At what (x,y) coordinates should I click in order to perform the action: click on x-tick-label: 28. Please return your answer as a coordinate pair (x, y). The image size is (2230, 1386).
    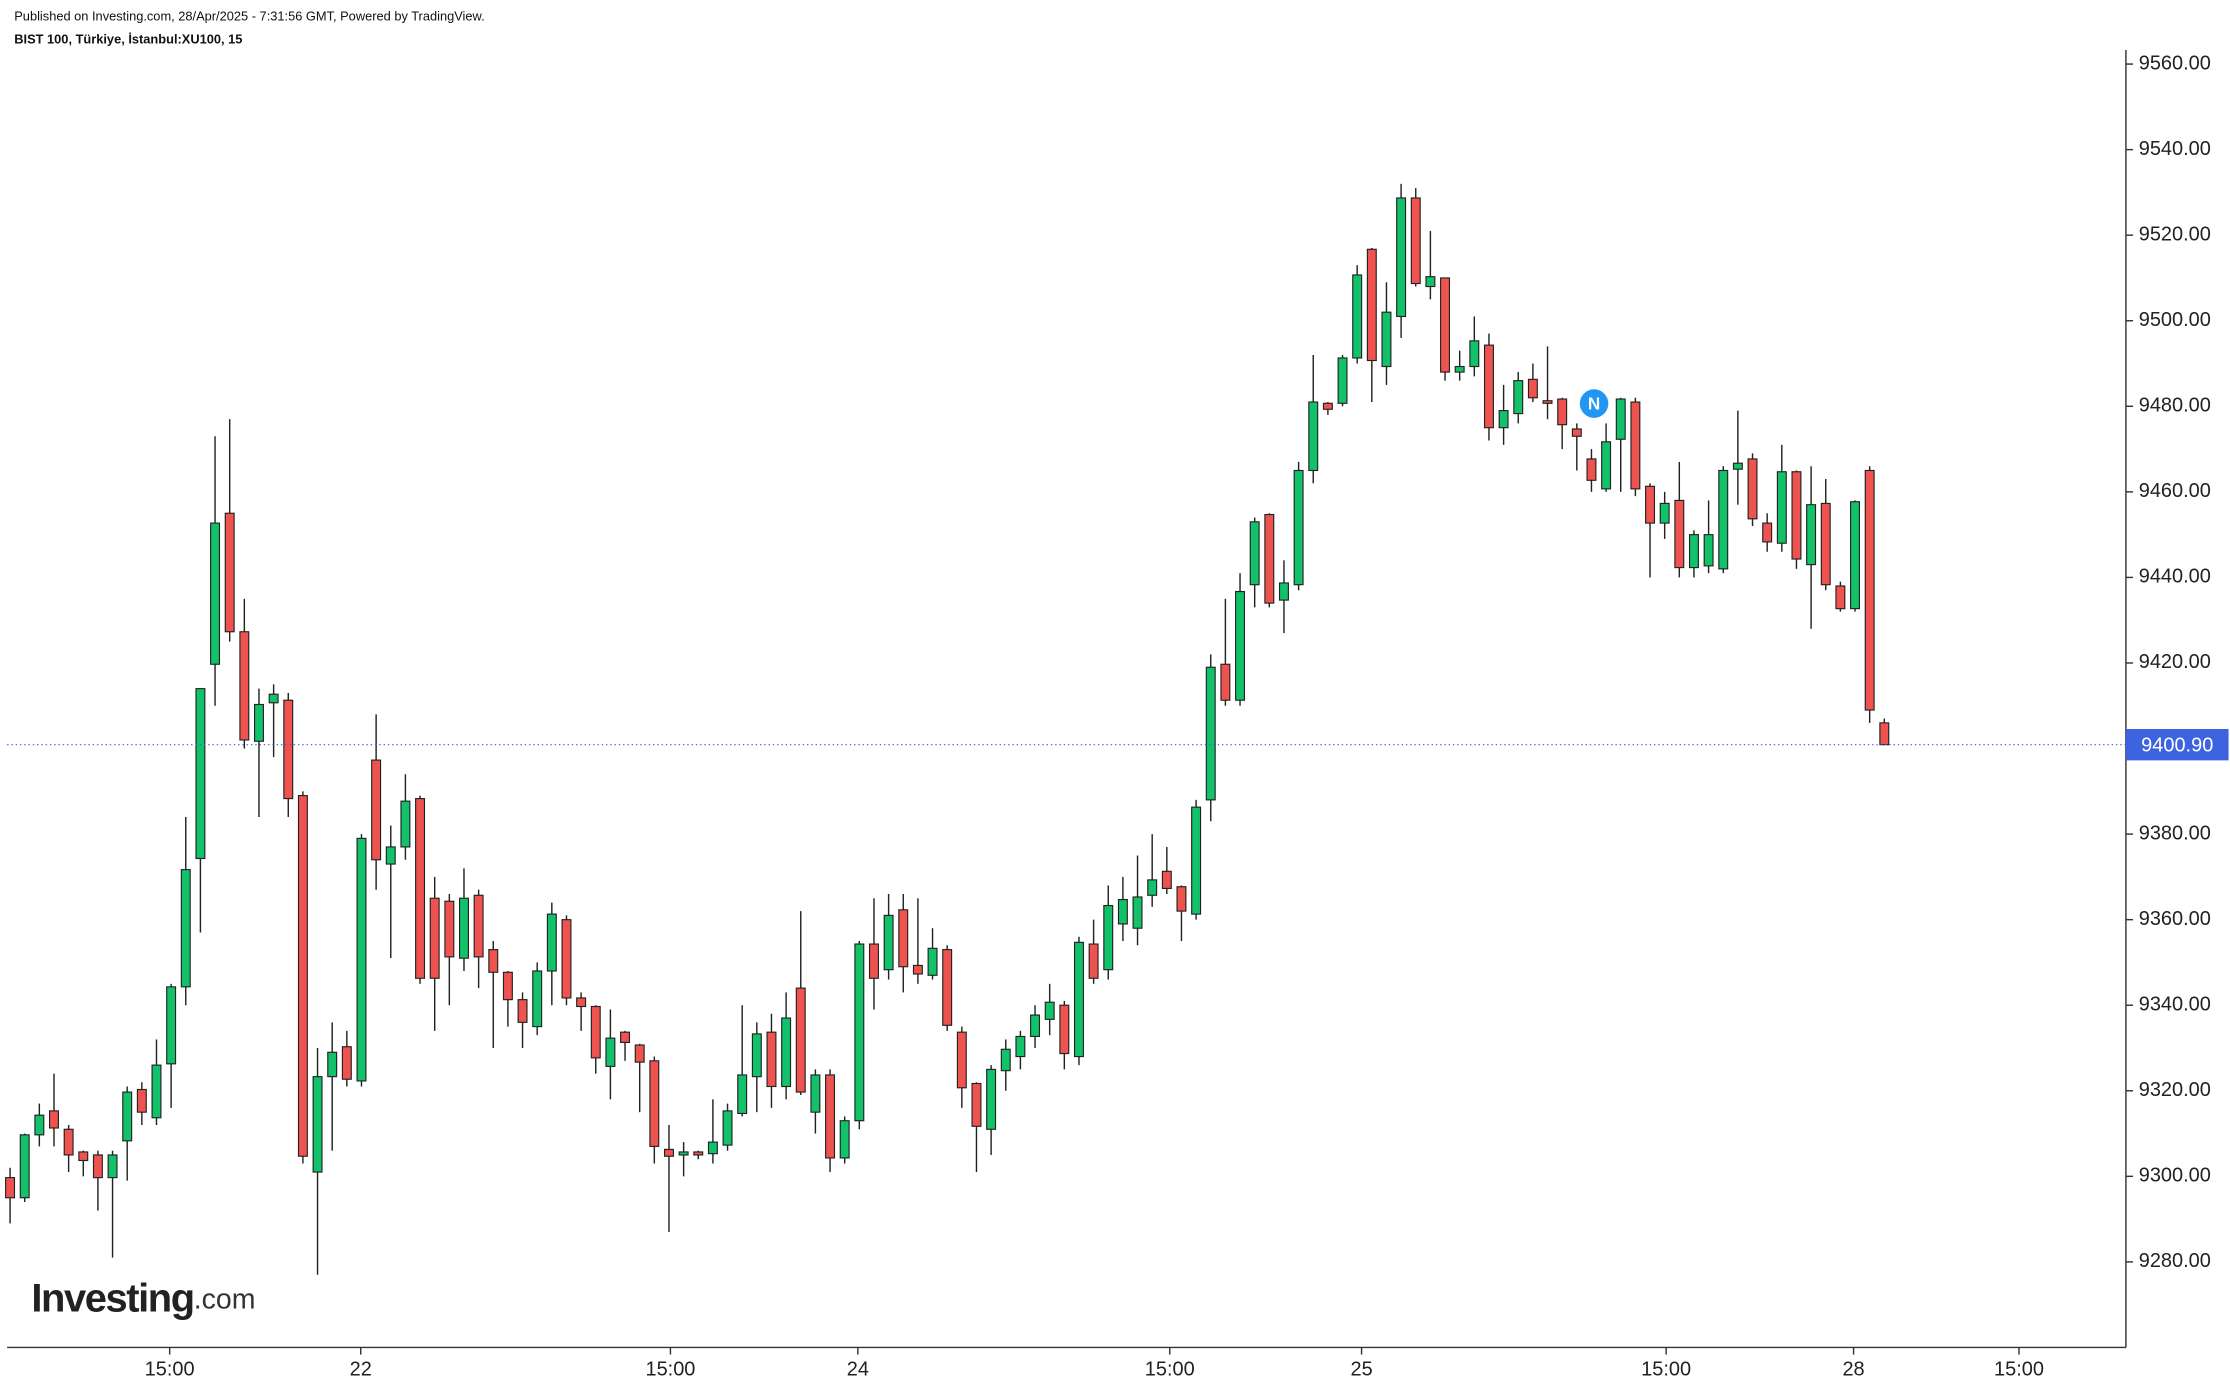
    Looking at the image, I should click on (1853, 1370).